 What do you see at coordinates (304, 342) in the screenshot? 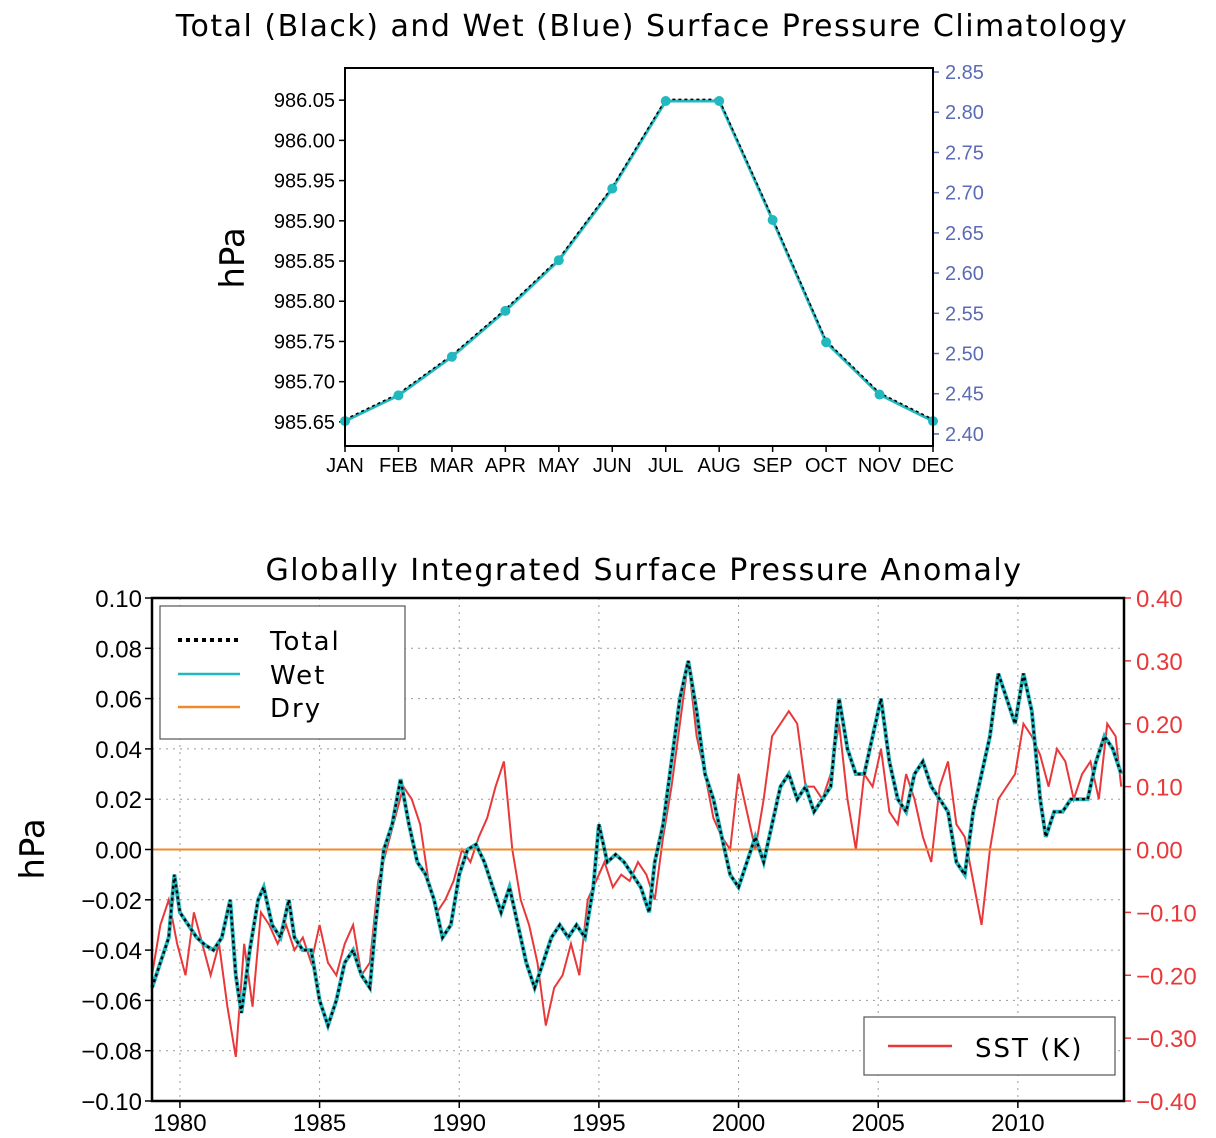
I see `y-tick-label: 985.75` at bounding box center [304, 342].